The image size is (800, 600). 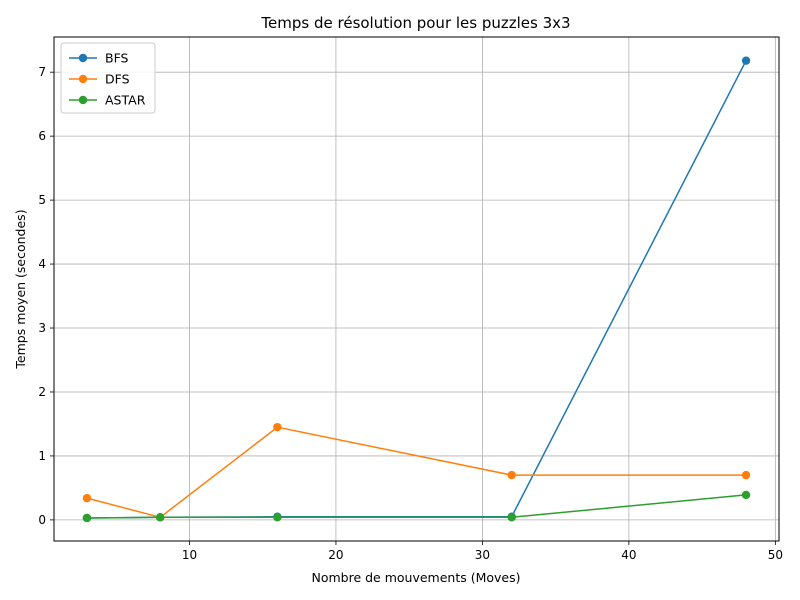 What do you see at coordinates (189, 555) in the screenshot?
I see `x-tick-label: 10` at bounding box center [189, 555].